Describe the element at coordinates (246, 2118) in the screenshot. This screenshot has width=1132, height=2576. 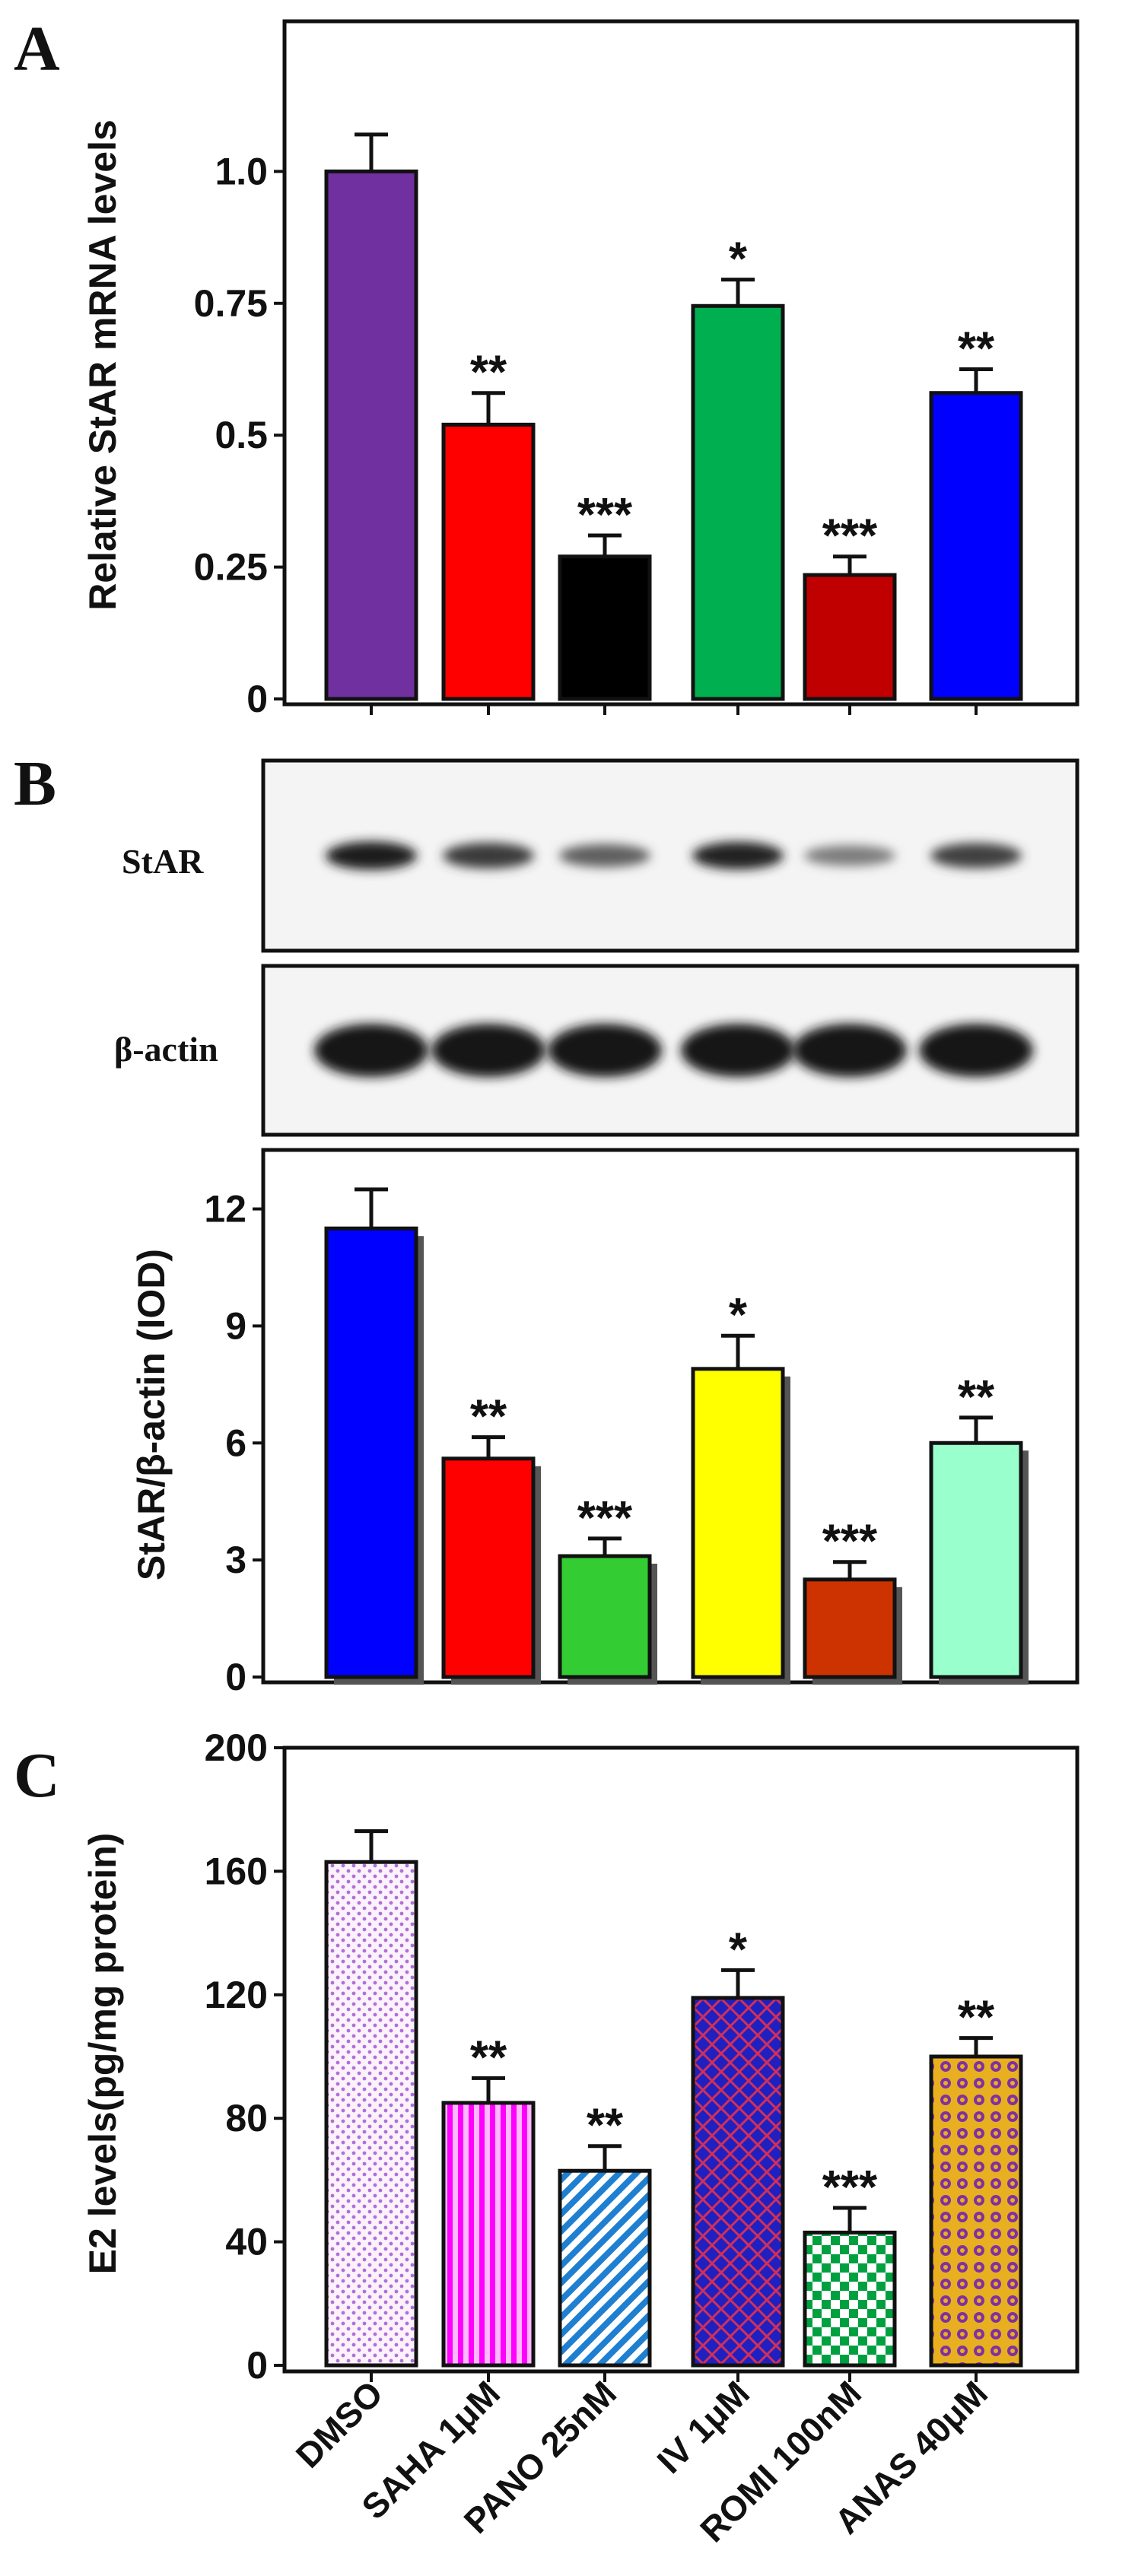
I see `chart-c-ytick-label: 80` at that location.